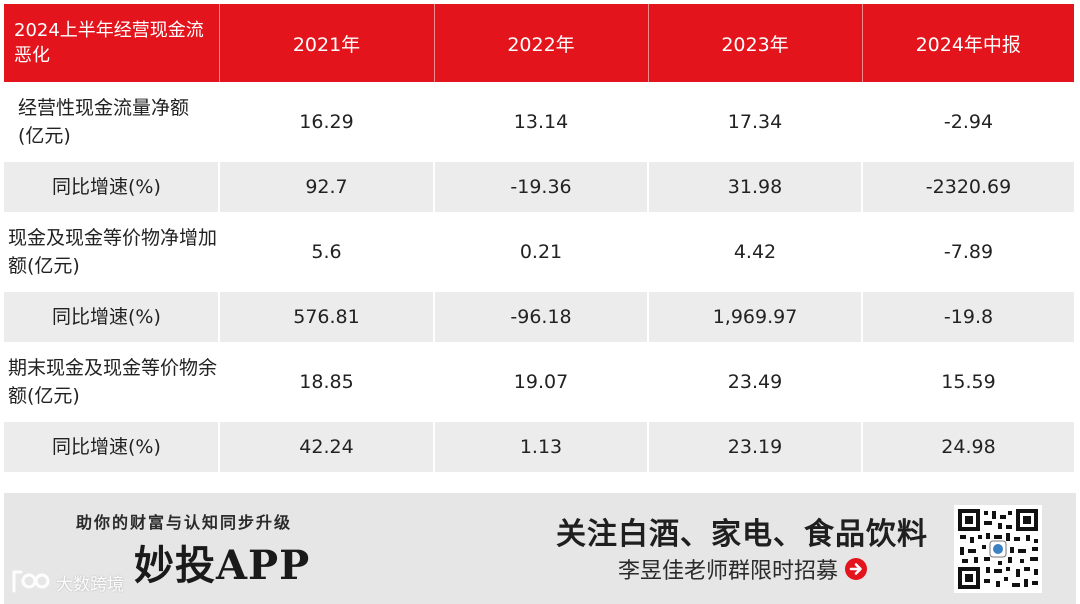  I want to click on table-cell: 42.24, so click(326, 446).